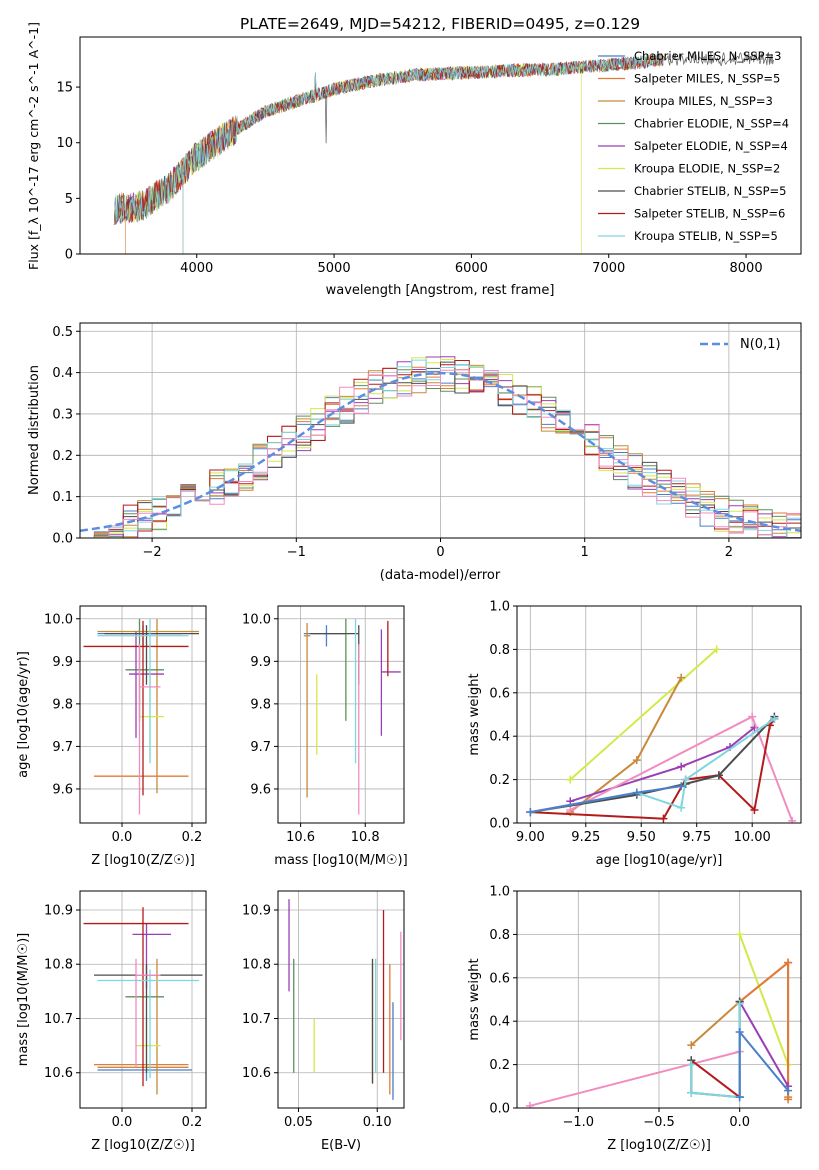  What do you see at coordinates (659, 1122) in the screenshot?
I see `x-tick-label: −0.5` at bounding box center [659, 1122].